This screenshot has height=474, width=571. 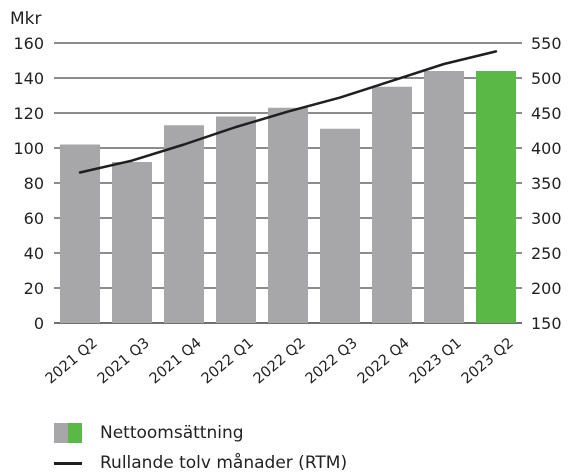 What do you see at coordinates (80, 233) in the screenshot?
I see `bar-2021-q2` at bounding box center [80, 233].